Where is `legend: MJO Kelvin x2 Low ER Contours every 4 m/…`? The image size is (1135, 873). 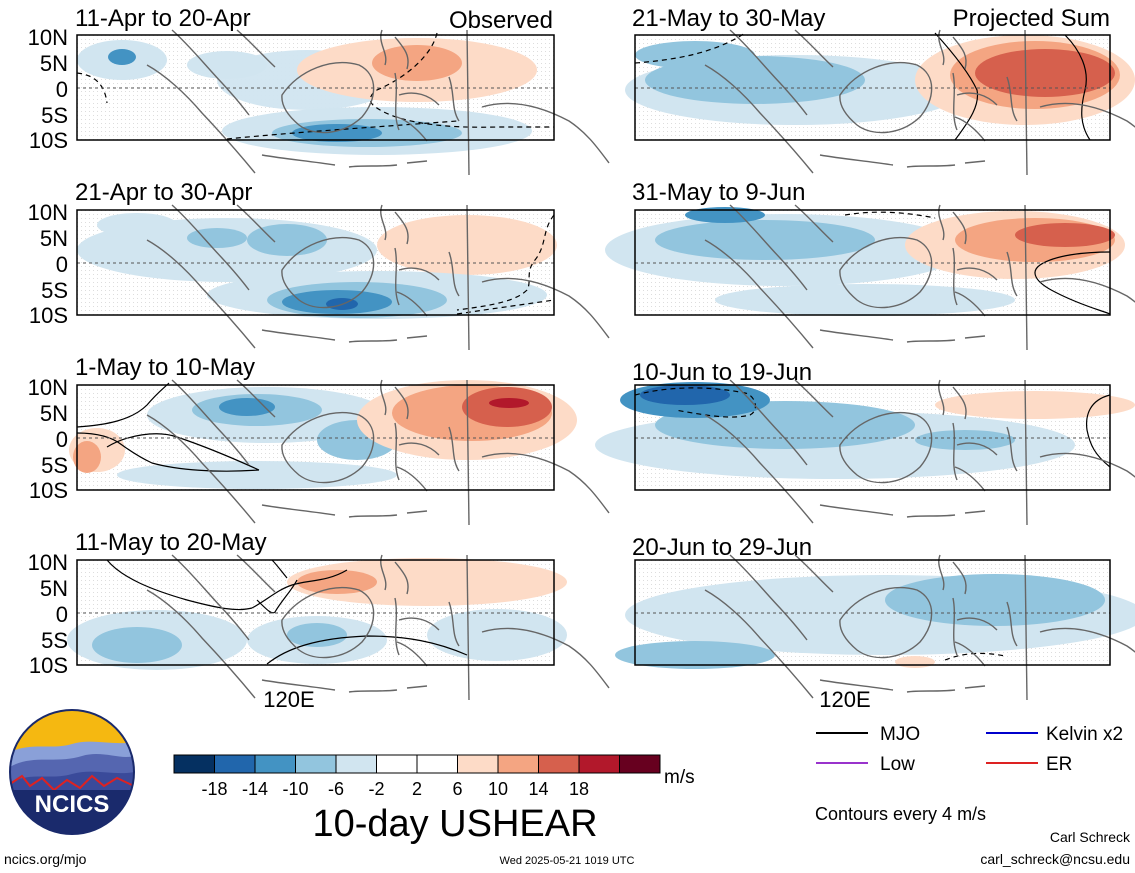
legend: MJO Kelvin x2 Low ER Contours every 4 m/… is located at coordinates (969, 774).